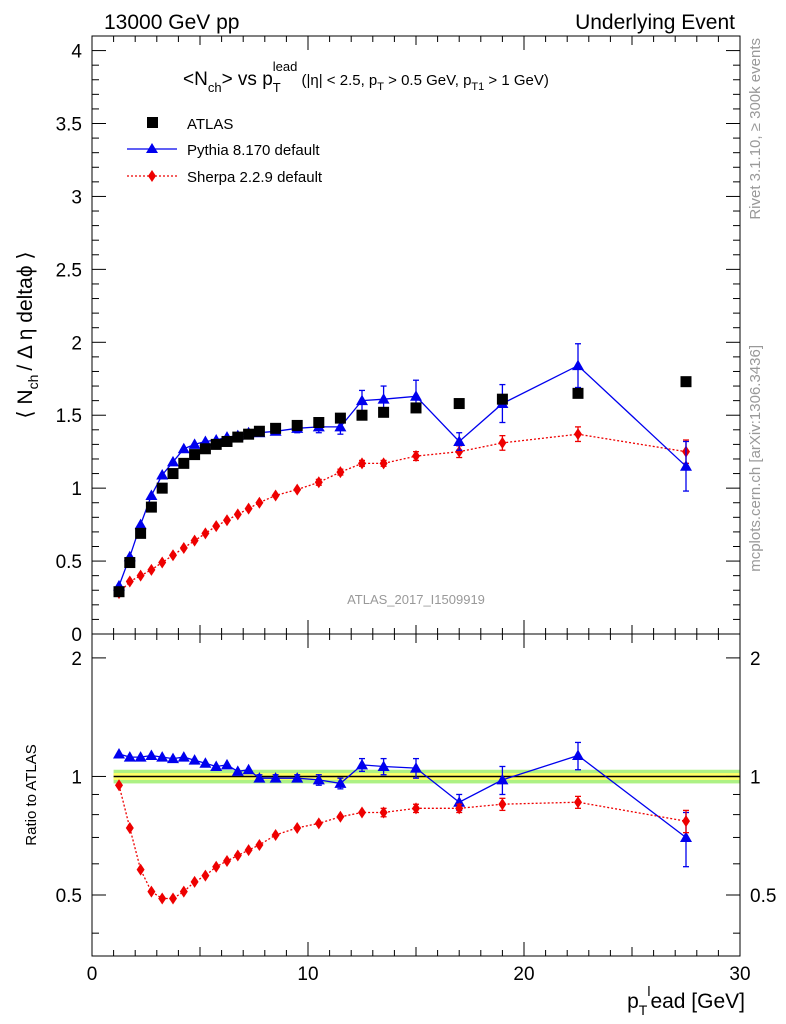  Describe the element at coordinates (27, 334) in the screenshot. I see `main-y-axis-label: ⟨ Nch/ Δ η deltaϕ ⟩` at that location.